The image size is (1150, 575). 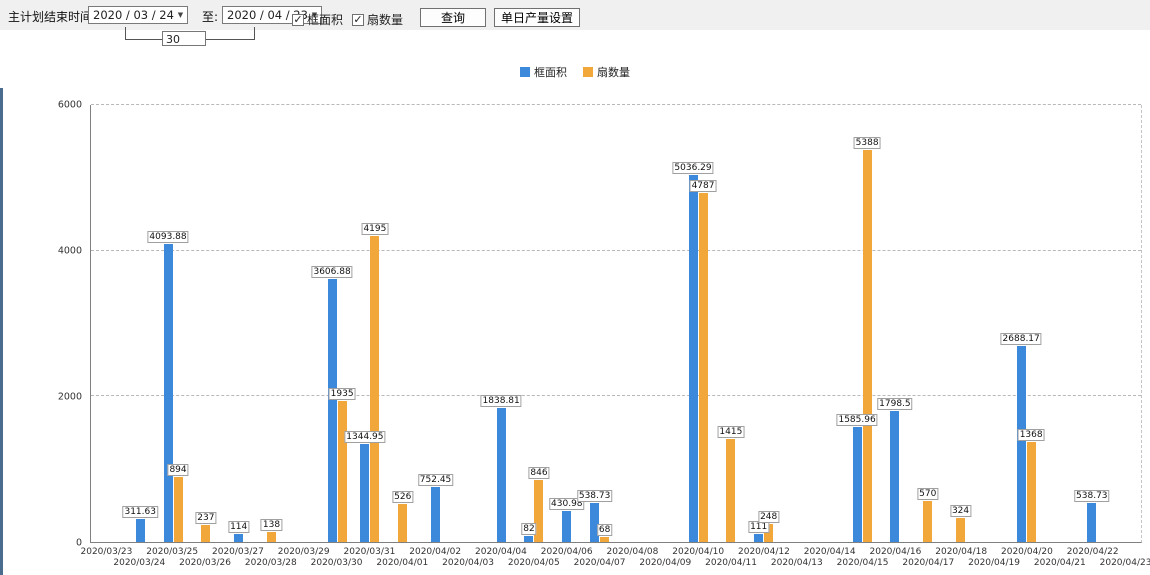 I want to click on x-tick-label: 2020/04/17, so click(x=928, y=563).